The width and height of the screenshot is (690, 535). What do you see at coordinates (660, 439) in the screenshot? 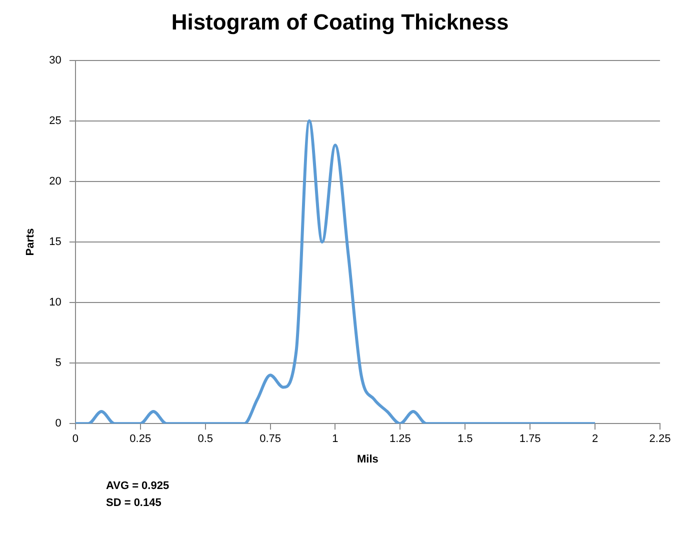
I see `x-tick-label: 2.25` at bounding box center [660, 439].